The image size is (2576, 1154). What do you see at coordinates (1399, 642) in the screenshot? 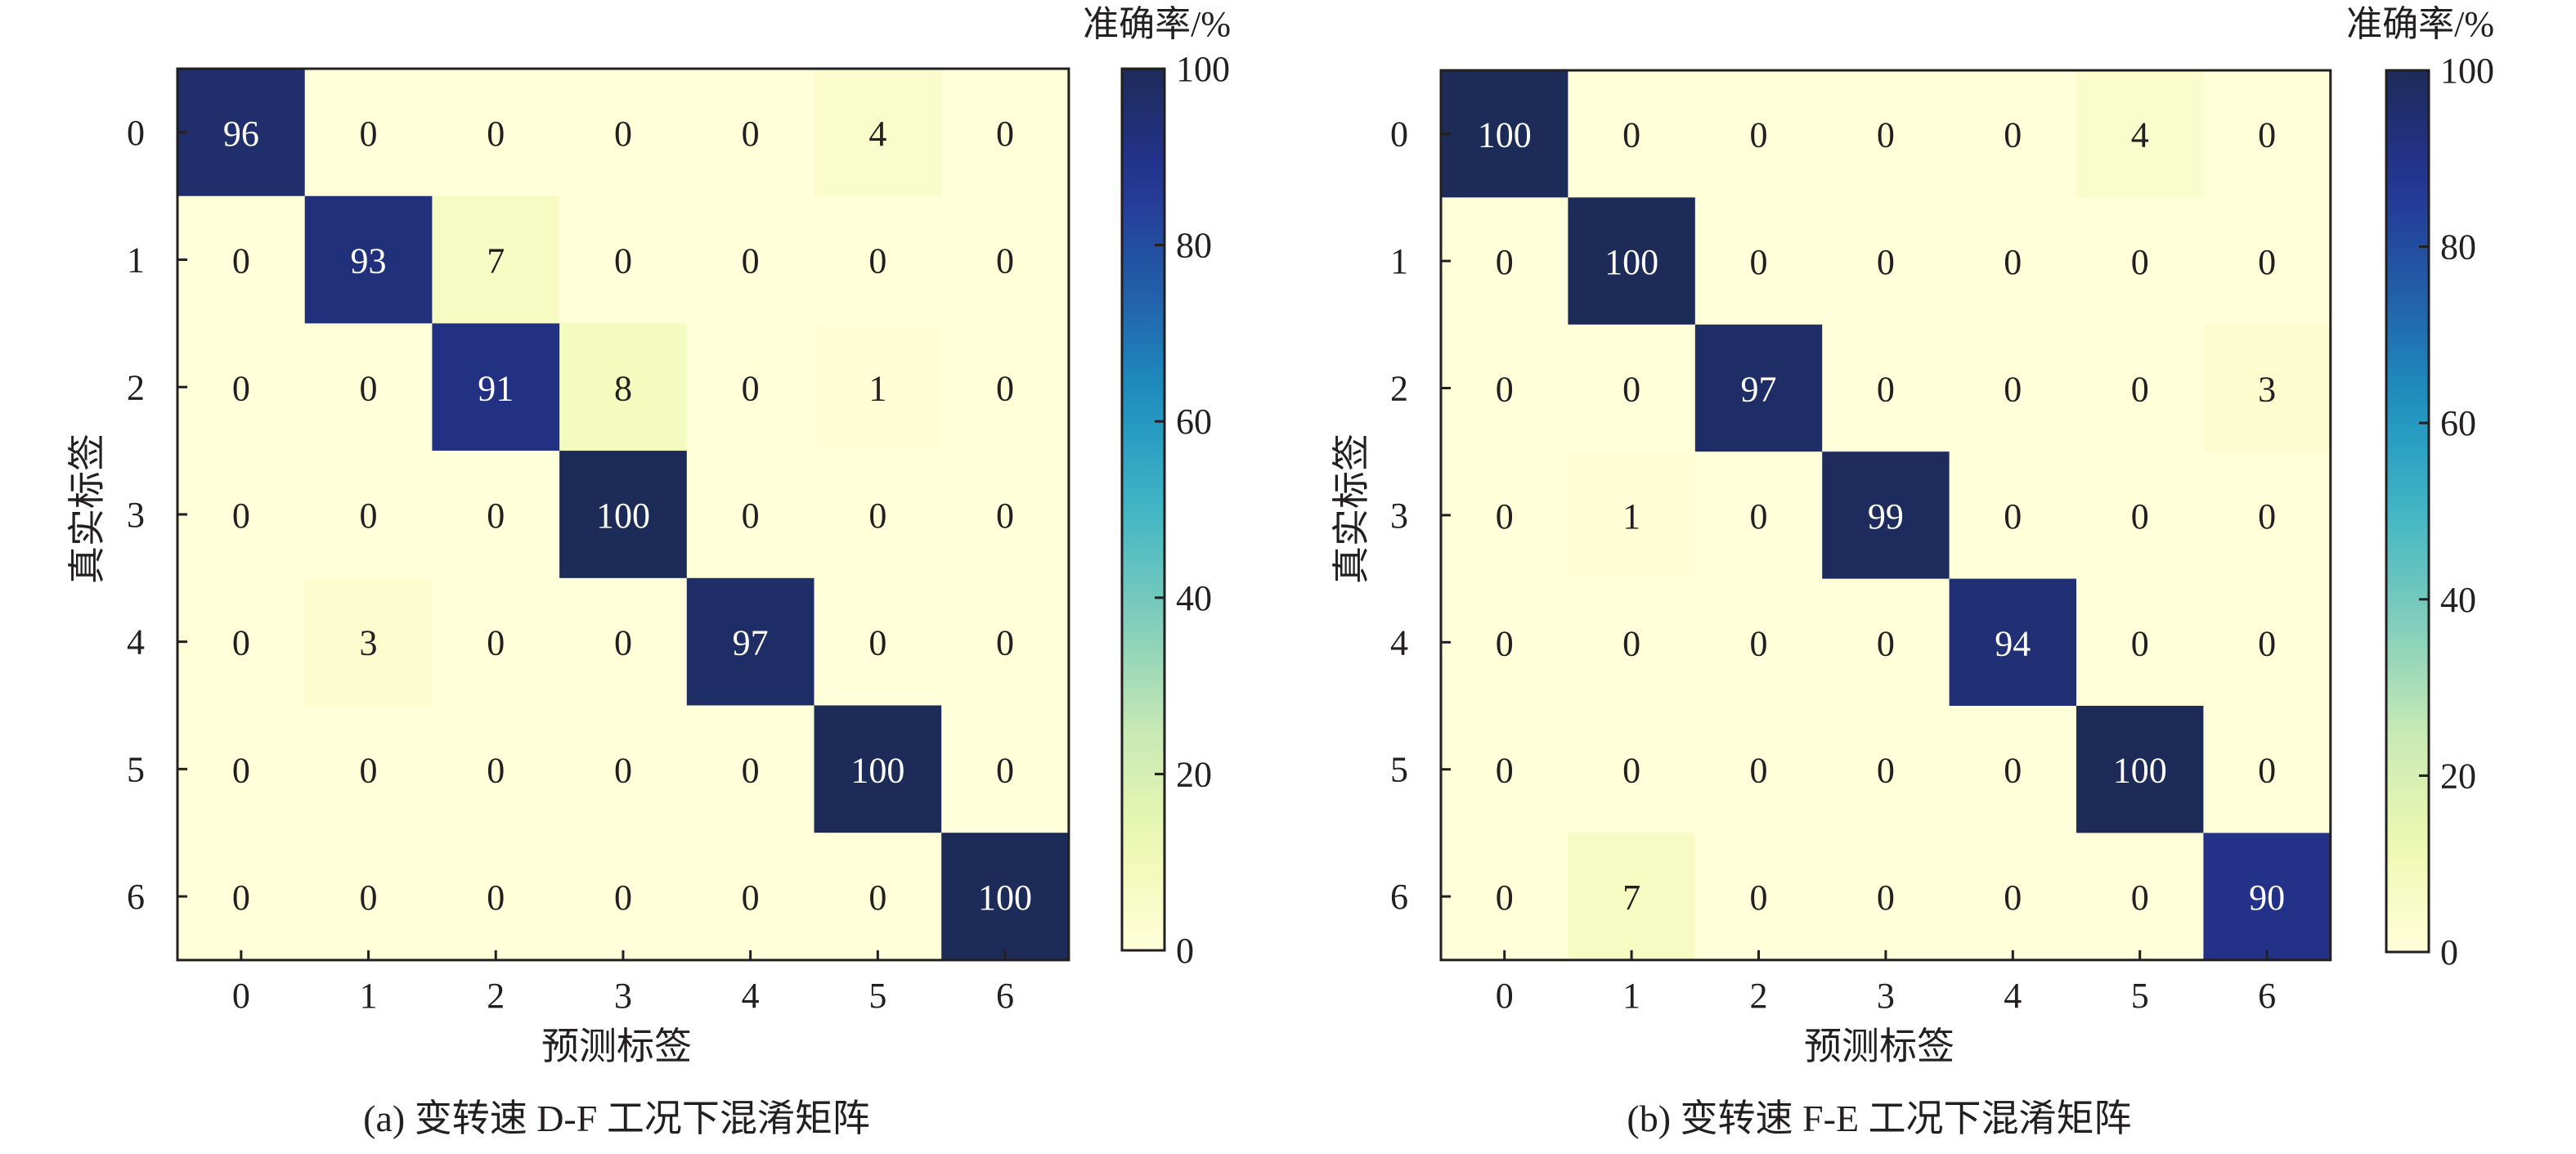
I see `panel-b-y-tick-label-4: 4` at bounding box center [1399, 642].